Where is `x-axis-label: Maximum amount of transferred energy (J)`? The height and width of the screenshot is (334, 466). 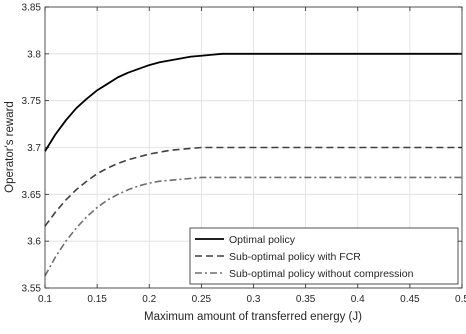 x-axis-label: Maximum amount of transferred energy (J) is located at coordinates (253, 317).